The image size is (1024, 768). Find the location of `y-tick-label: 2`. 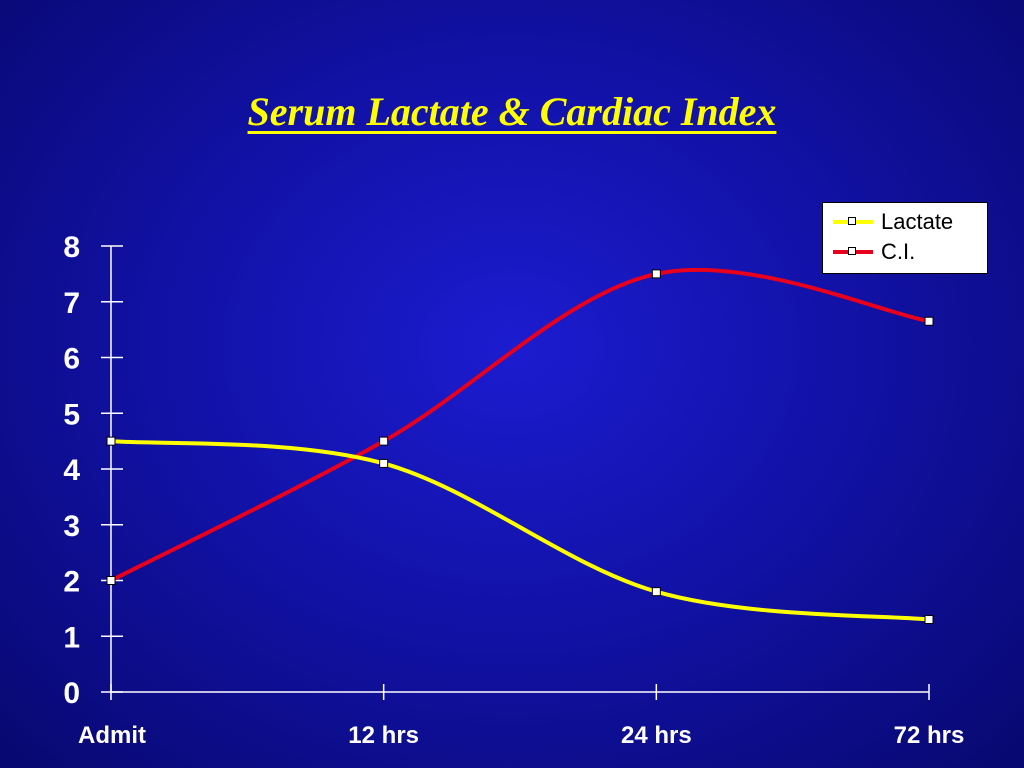

y-tick-label: 2 is located at coordinates (71, 582).